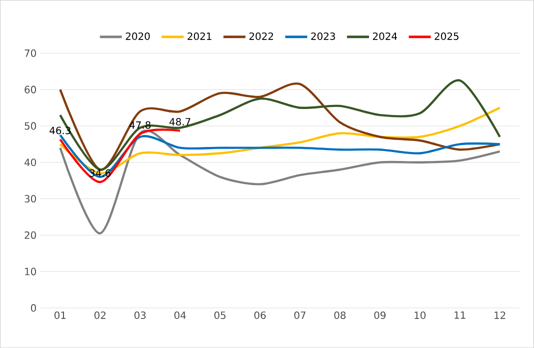 This screenshot has width=534, height=348. Describe the element at coordinates (446, 36) in the screenshot. I see `legend-label: 2025` at that location.